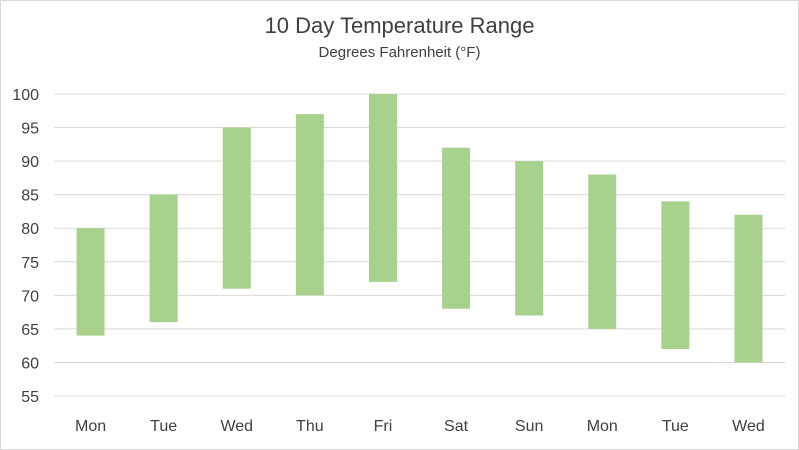 This screenshot has width=799, height=450. I want to click on y-tick-label: 75, so click(30, 263).